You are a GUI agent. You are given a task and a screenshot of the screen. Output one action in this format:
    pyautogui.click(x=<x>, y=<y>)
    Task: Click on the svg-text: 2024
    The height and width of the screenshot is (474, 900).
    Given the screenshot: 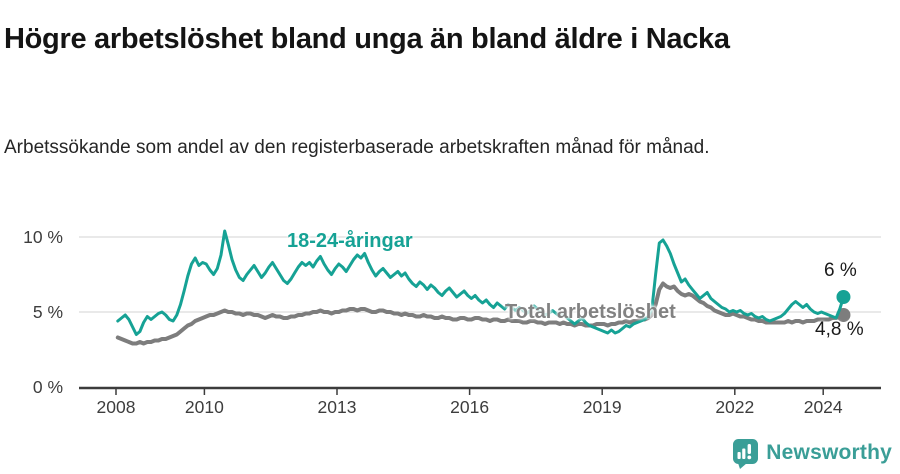 What is the action you would take?
    pyautogui.click(x=823, y=407)
    